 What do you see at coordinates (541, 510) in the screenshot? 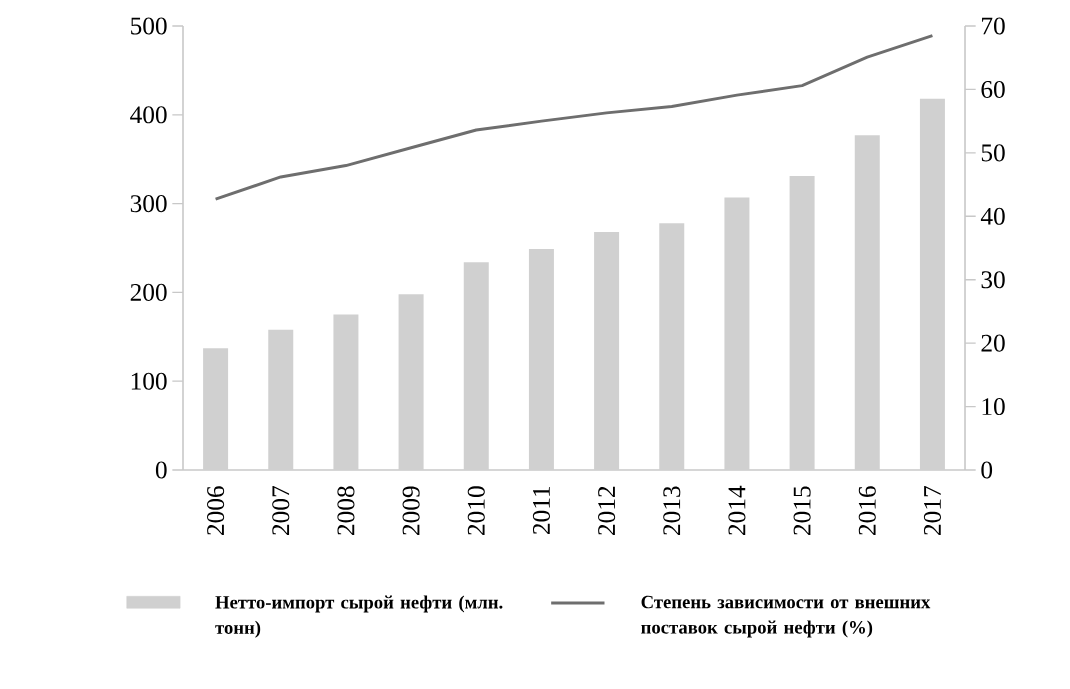
I see `x-tick-label: 2011` at bounding box center [541, 510].